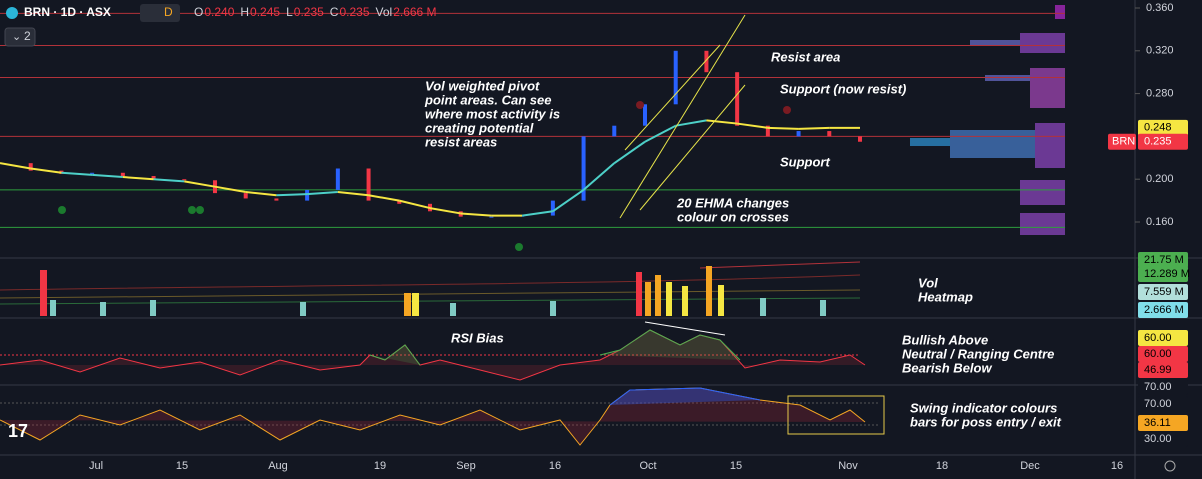  Describe the element at coordinates (461, 141) in the screenshot. I see `annotation-line: resist areas` at that location.